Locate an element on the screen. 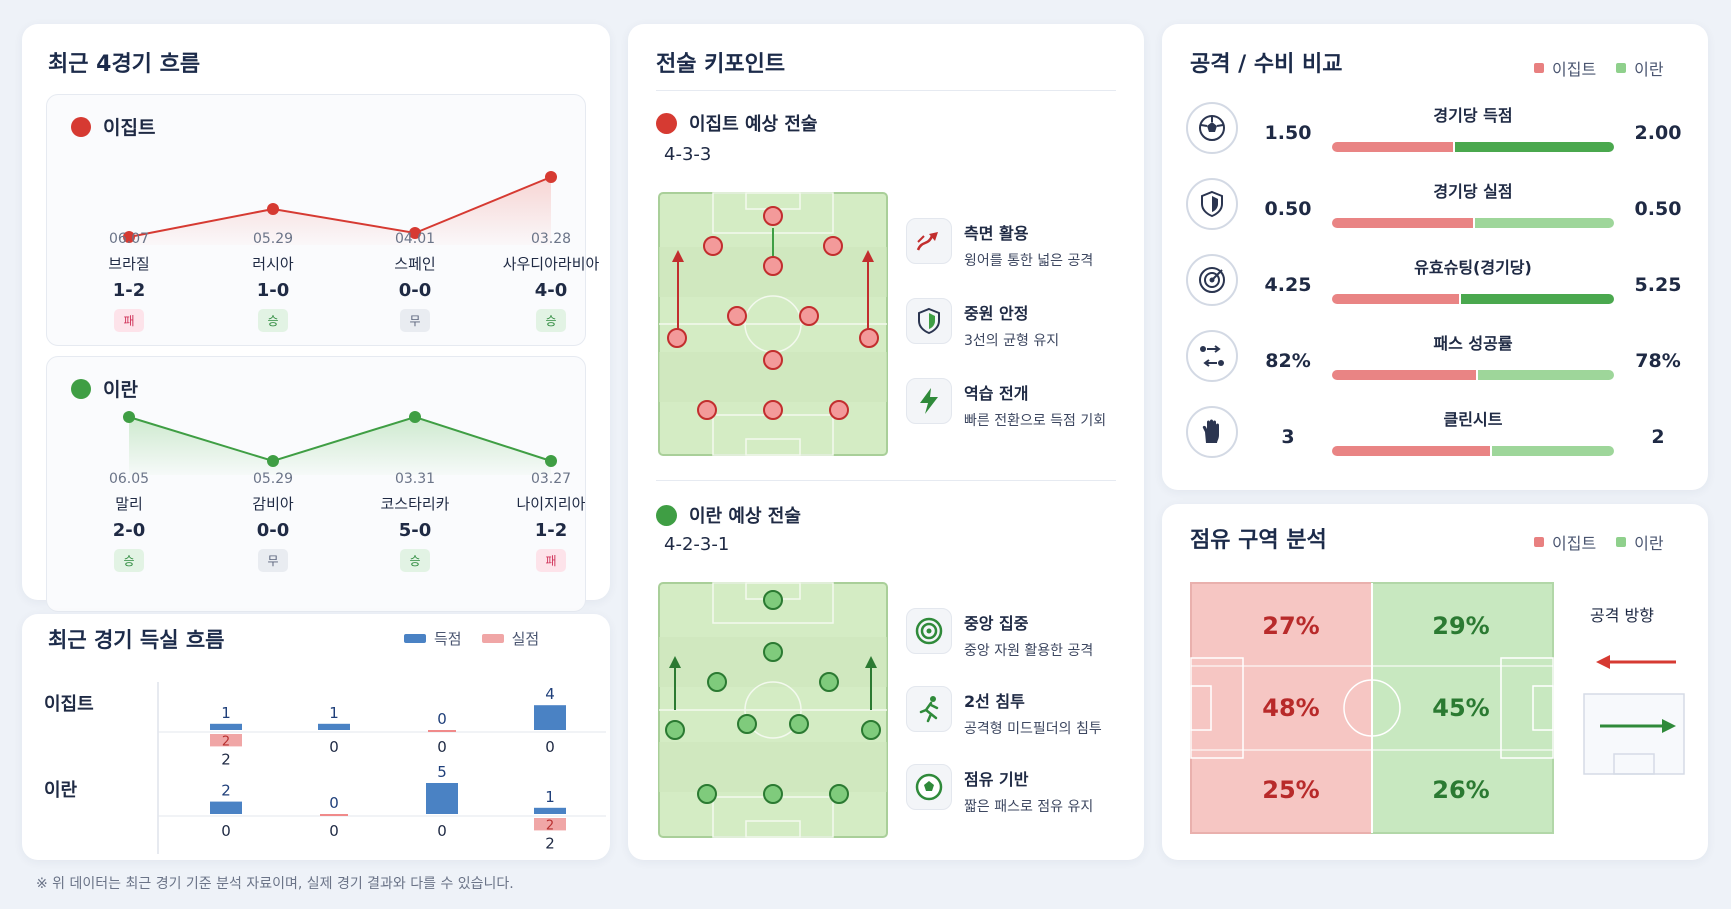 This screenshot has height=909, width=1731. iran-form-point is located at coordinates (273, 461).